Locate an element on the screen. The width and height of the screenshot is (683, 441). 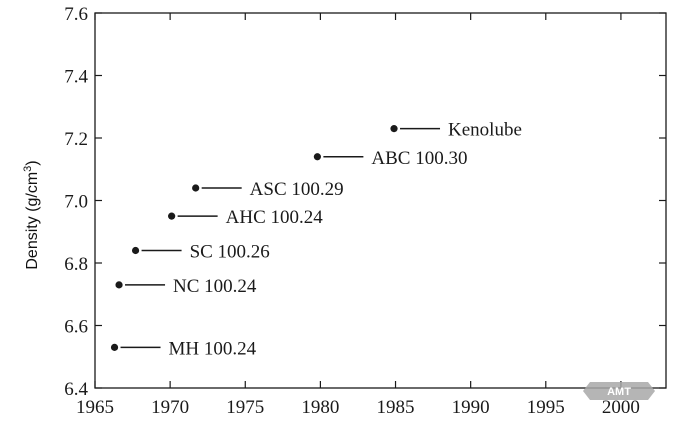
data-point-group: SC 100.26 is located at coordinates (200, 252).